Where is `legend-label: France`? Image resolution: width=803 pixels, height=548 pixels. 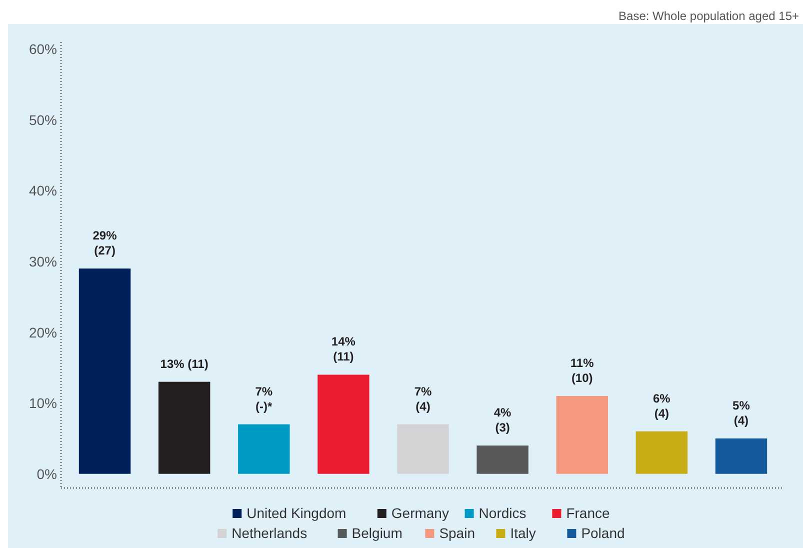
legend-label: France is located at coordinates (588, 513).